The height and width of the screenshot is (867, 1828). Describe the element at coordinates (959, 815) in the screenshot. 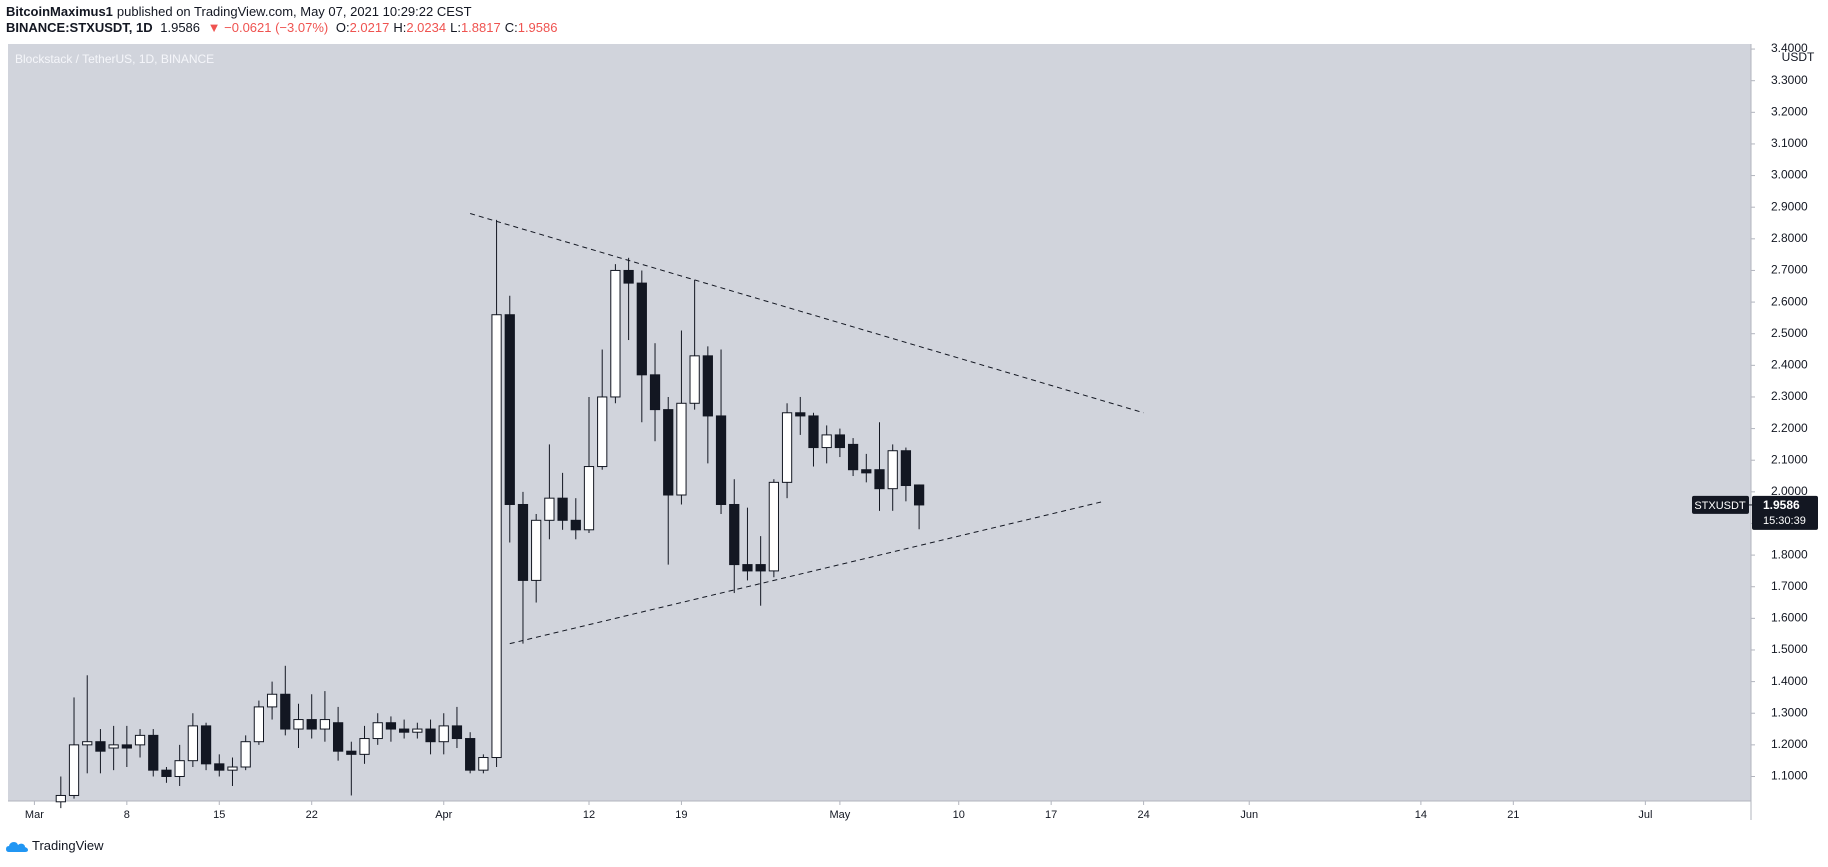

I see `x-tick-label: 10` at that location.